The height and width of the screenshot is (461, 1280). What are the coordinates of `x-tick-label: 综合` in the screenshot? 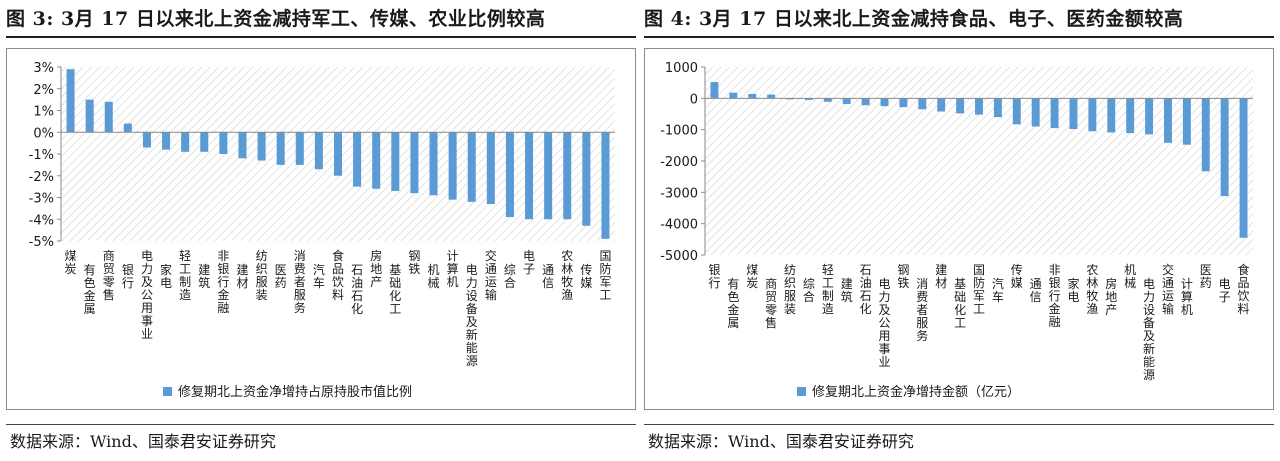 It's located at (510, 276).